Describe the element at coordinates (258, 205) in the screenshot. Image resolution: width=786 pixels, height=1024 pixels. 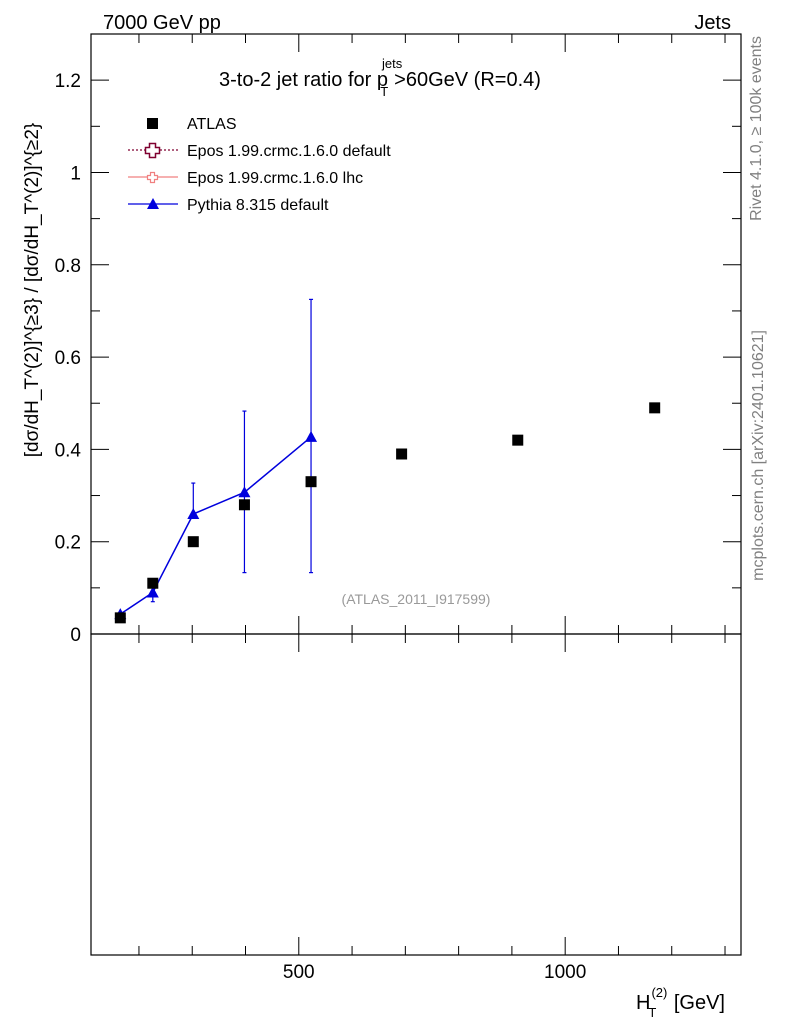
I see `legend-label-pythia: Pythia 8.315 default` at that location.